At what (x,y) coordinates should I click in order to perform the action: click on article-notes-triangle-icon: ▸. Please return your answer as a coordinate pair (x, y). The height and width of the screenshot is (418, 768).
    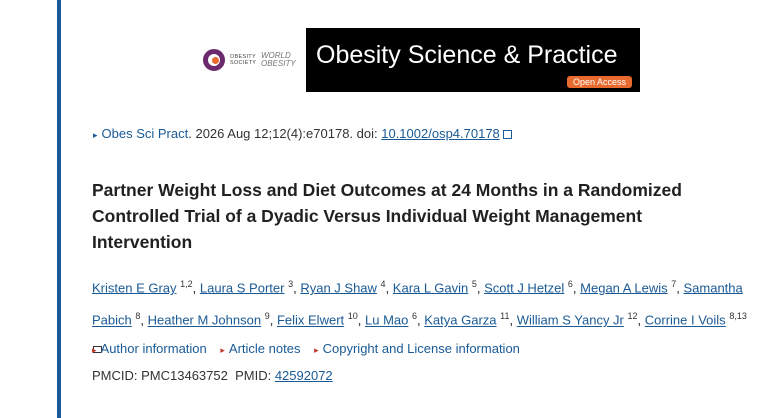
    Looking at the image, I should click on (222, 350).